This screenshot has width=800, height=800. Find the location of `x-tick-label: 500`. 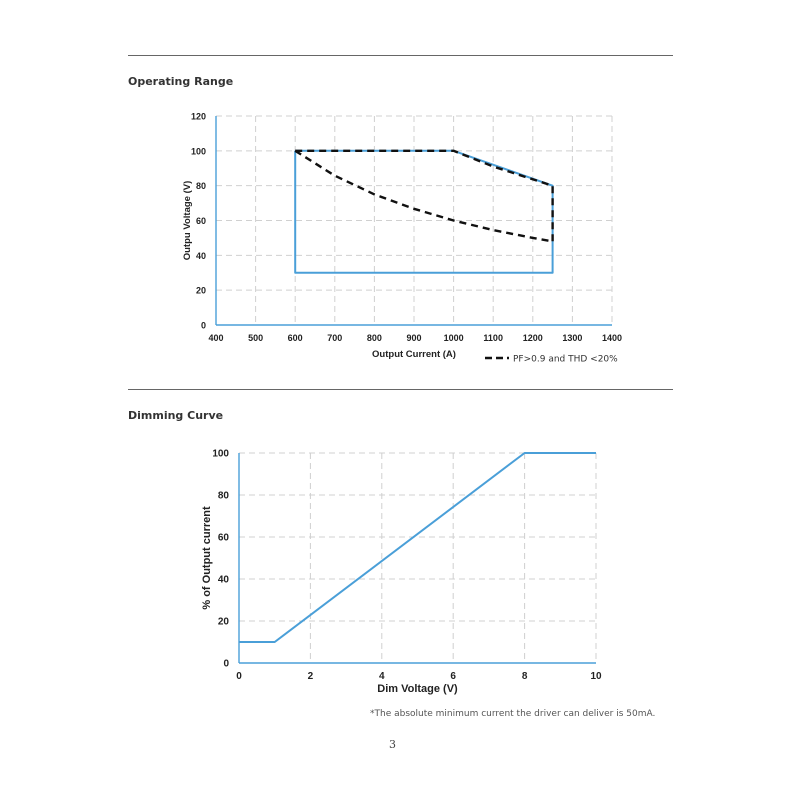

x-tick-label: 500 is located at coordinates (255, 338).